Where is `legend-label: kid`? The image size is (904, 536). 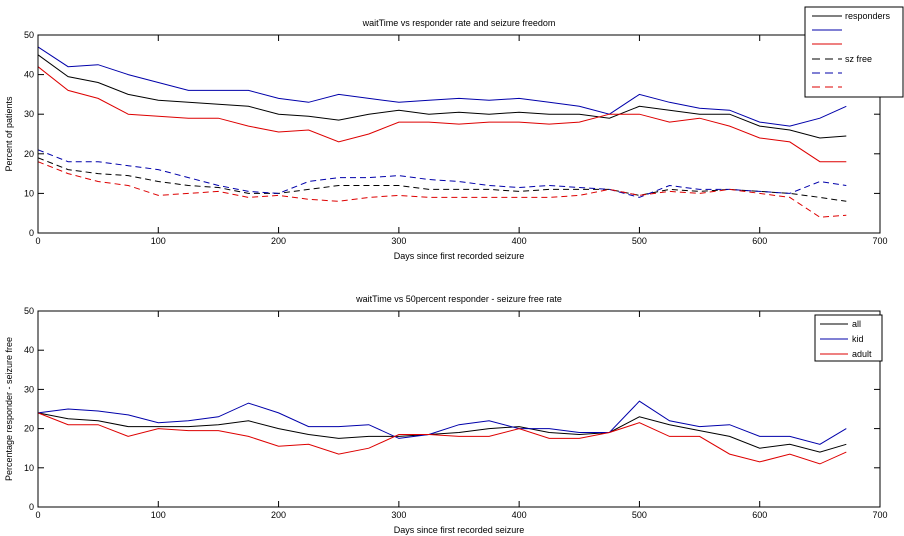 legend-label: kid is located at coordinates (858, 339).